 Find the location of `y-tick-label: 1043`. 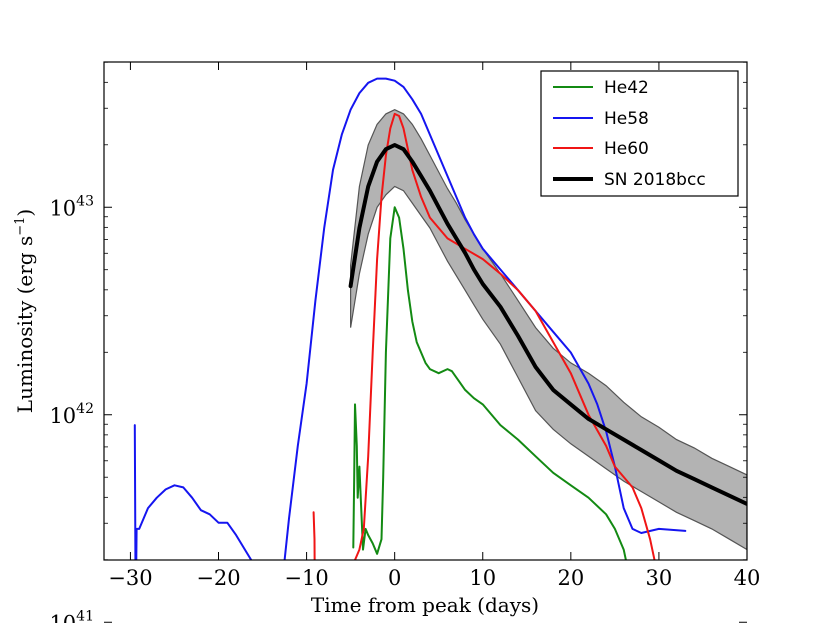

y-tick-label: 1043 is located at coordinates (71, 206).